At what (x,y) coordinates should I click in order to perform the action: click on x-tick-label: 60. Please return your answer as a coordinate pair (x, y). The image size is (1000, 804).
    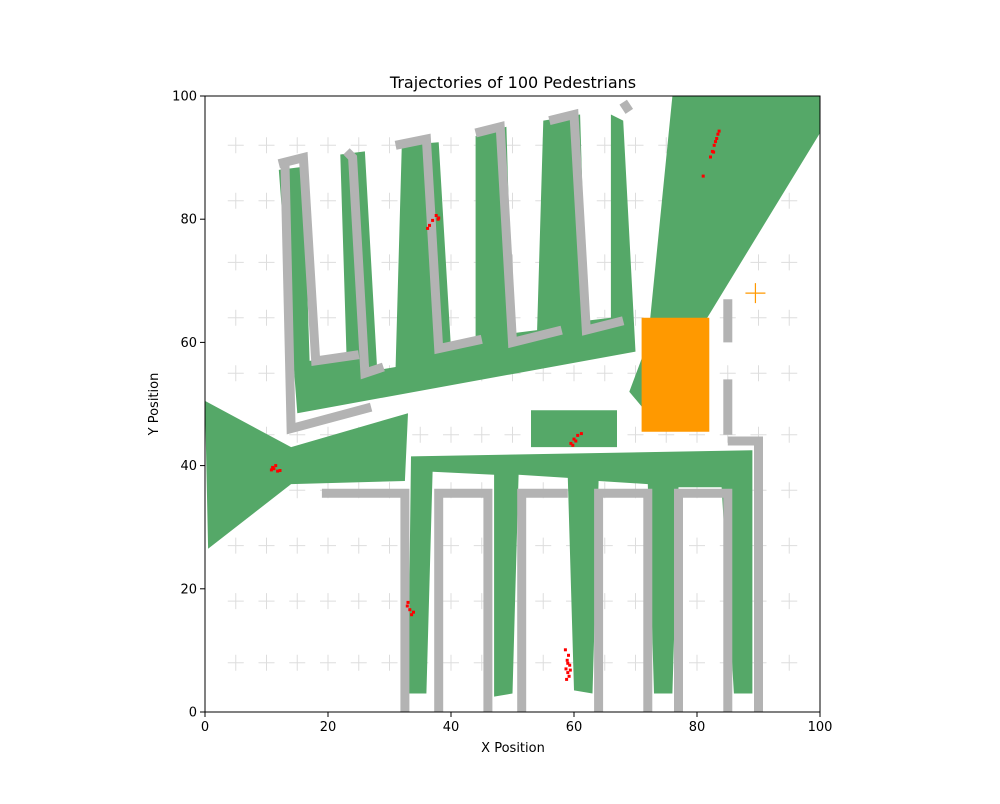
    Looking at the image, I should click on (574, 727).